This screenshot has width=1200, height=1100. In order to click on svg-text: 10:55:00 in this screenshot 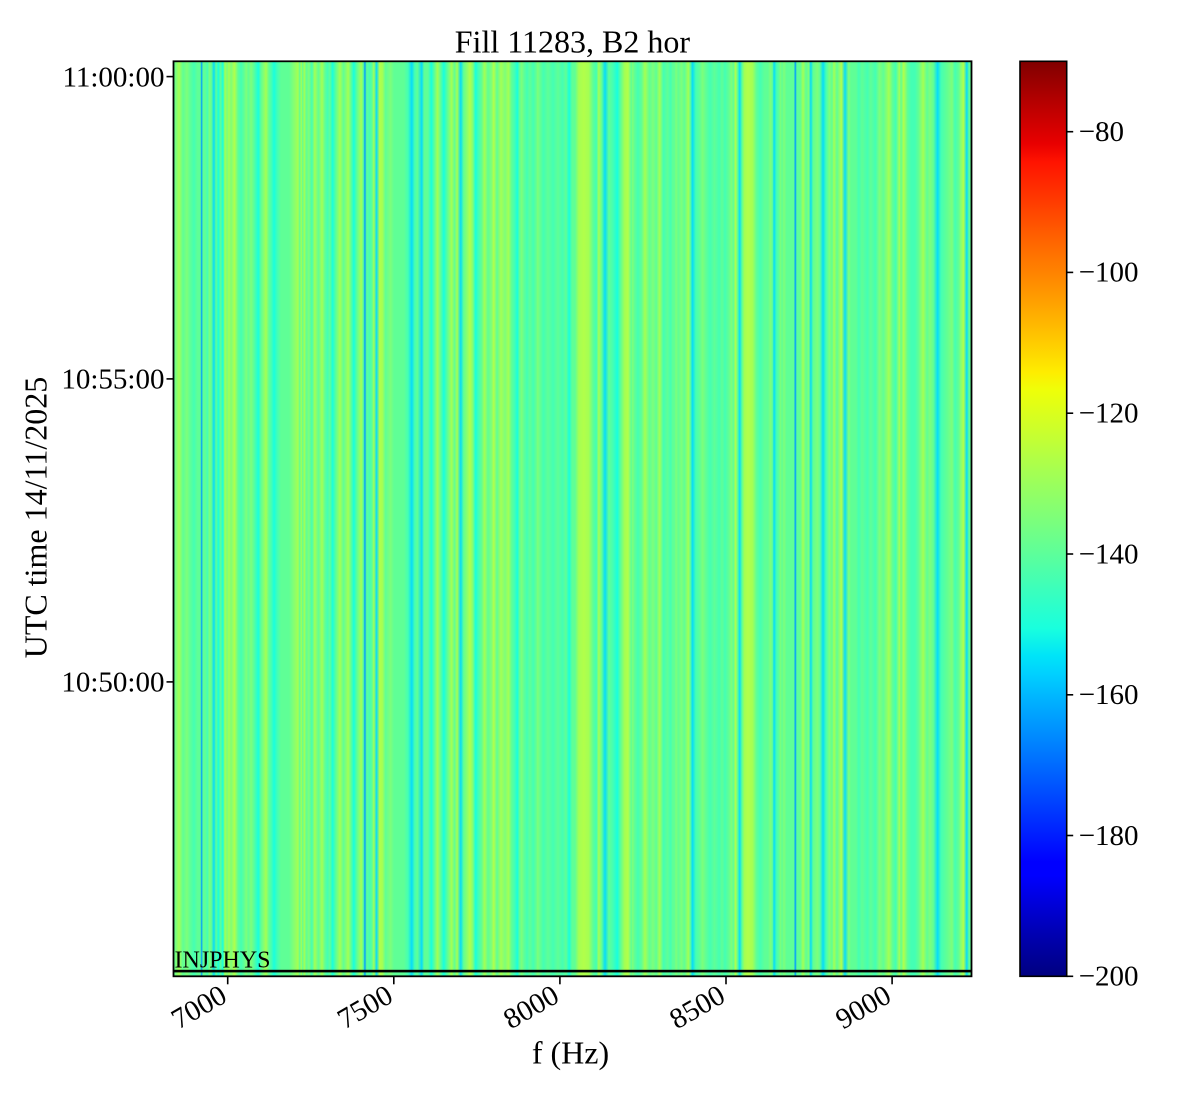, I will do `click(112, 380)`.